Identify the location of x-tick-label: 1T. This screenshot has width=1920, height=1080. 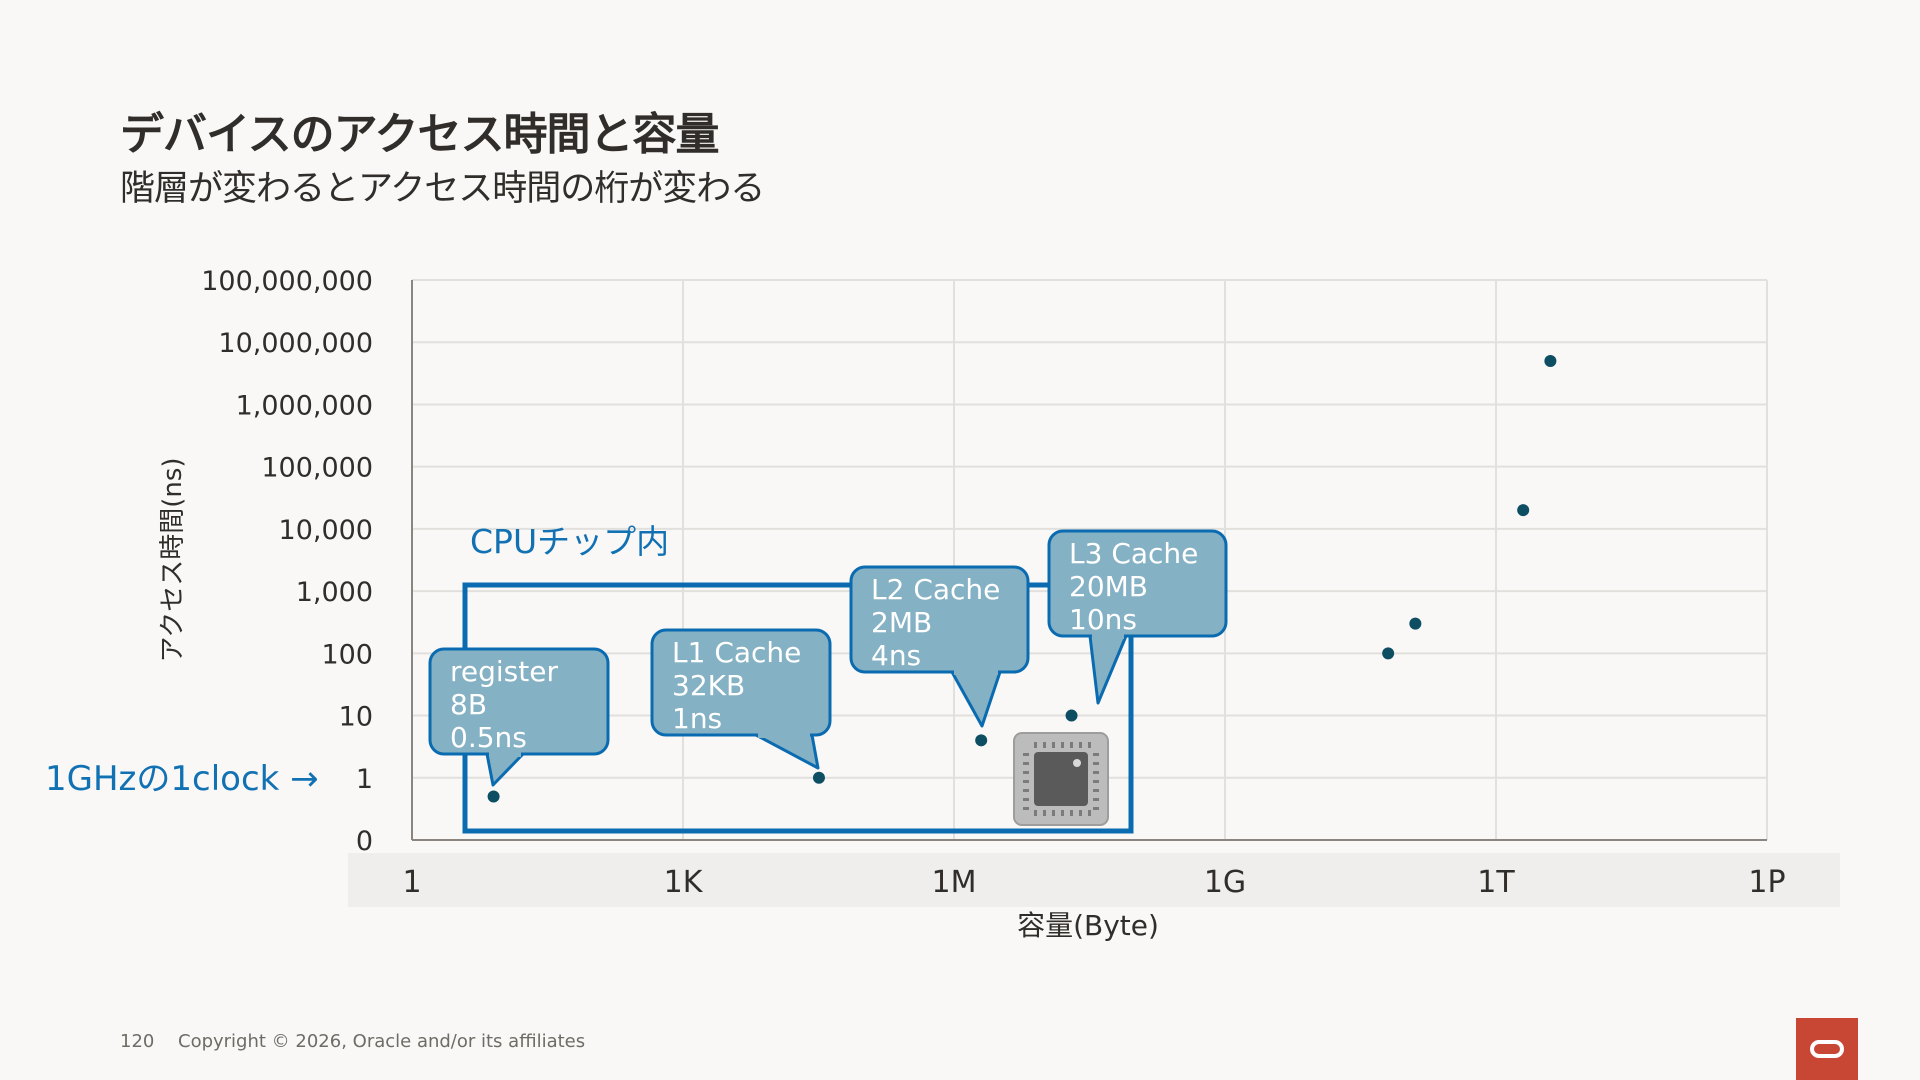
(1496, 882).